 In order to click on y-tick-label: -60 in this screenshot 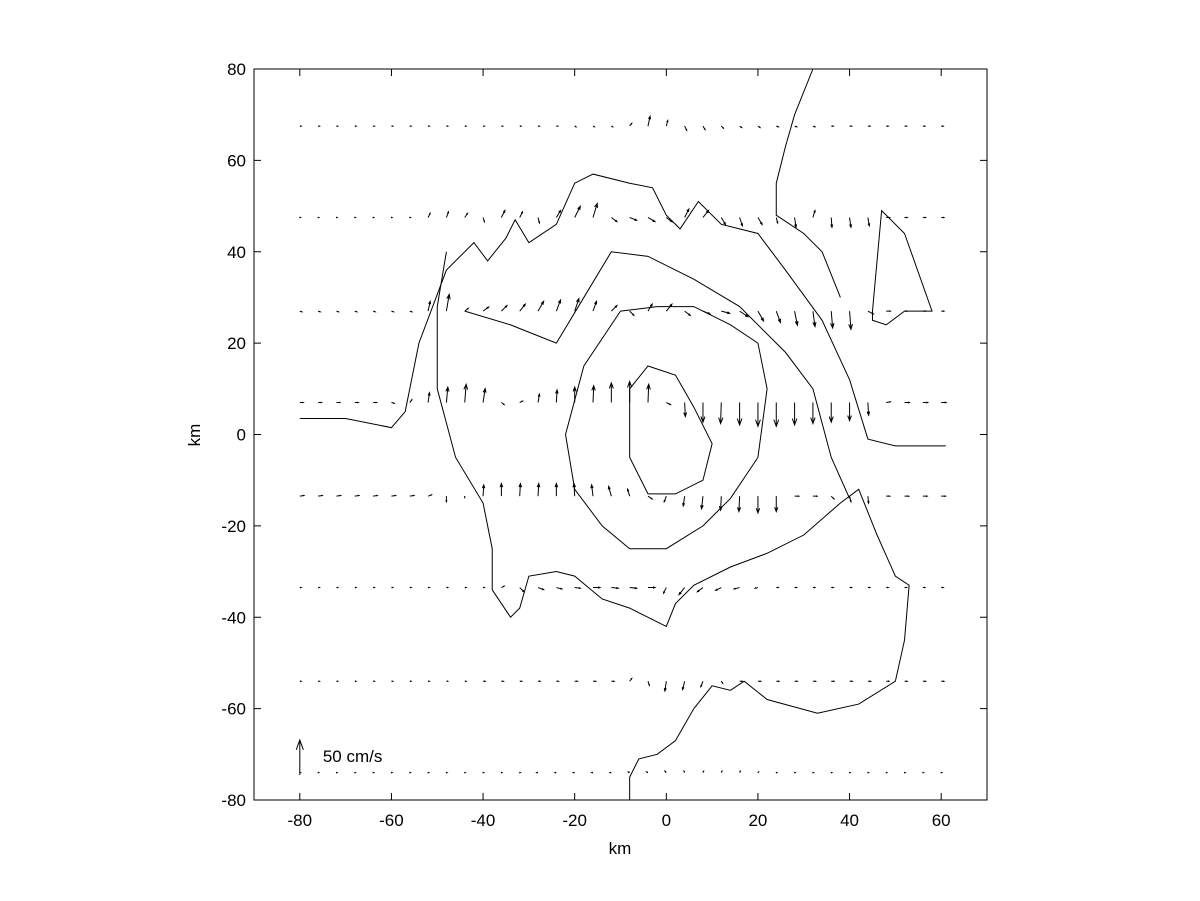, I will do `click(233, 709)`.